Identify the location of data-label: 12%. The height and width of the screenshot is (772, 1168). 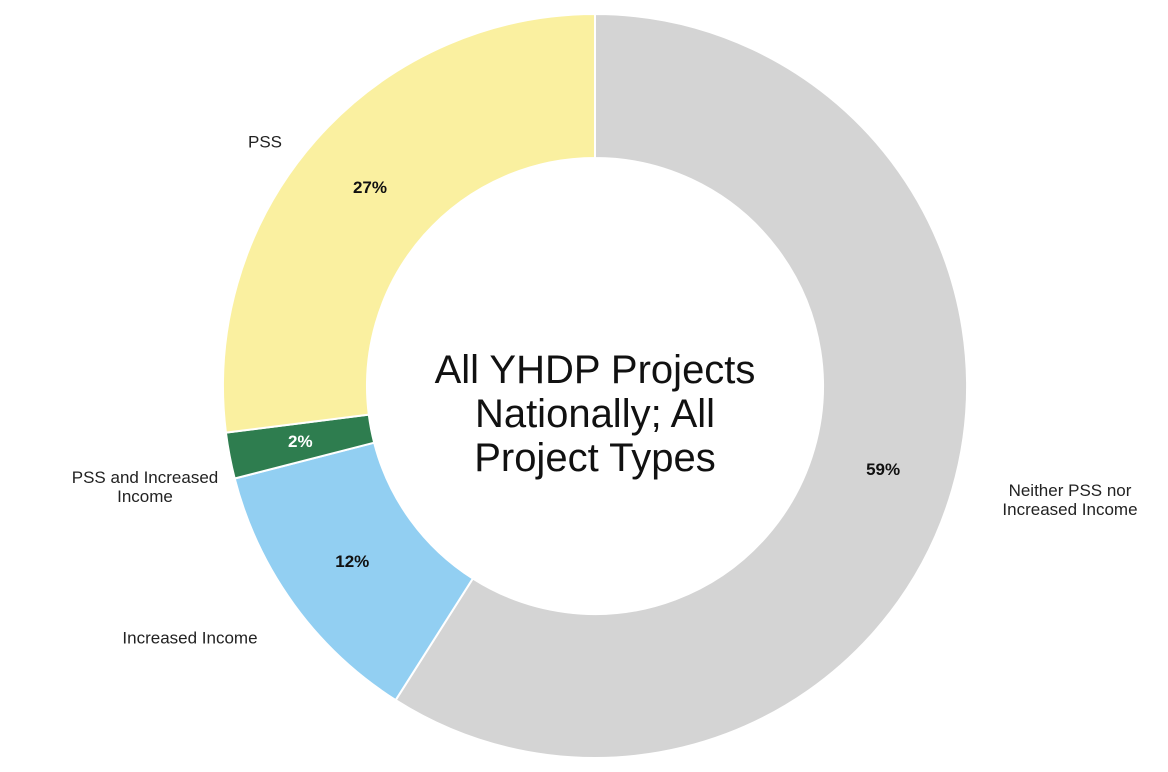
(352, 562).